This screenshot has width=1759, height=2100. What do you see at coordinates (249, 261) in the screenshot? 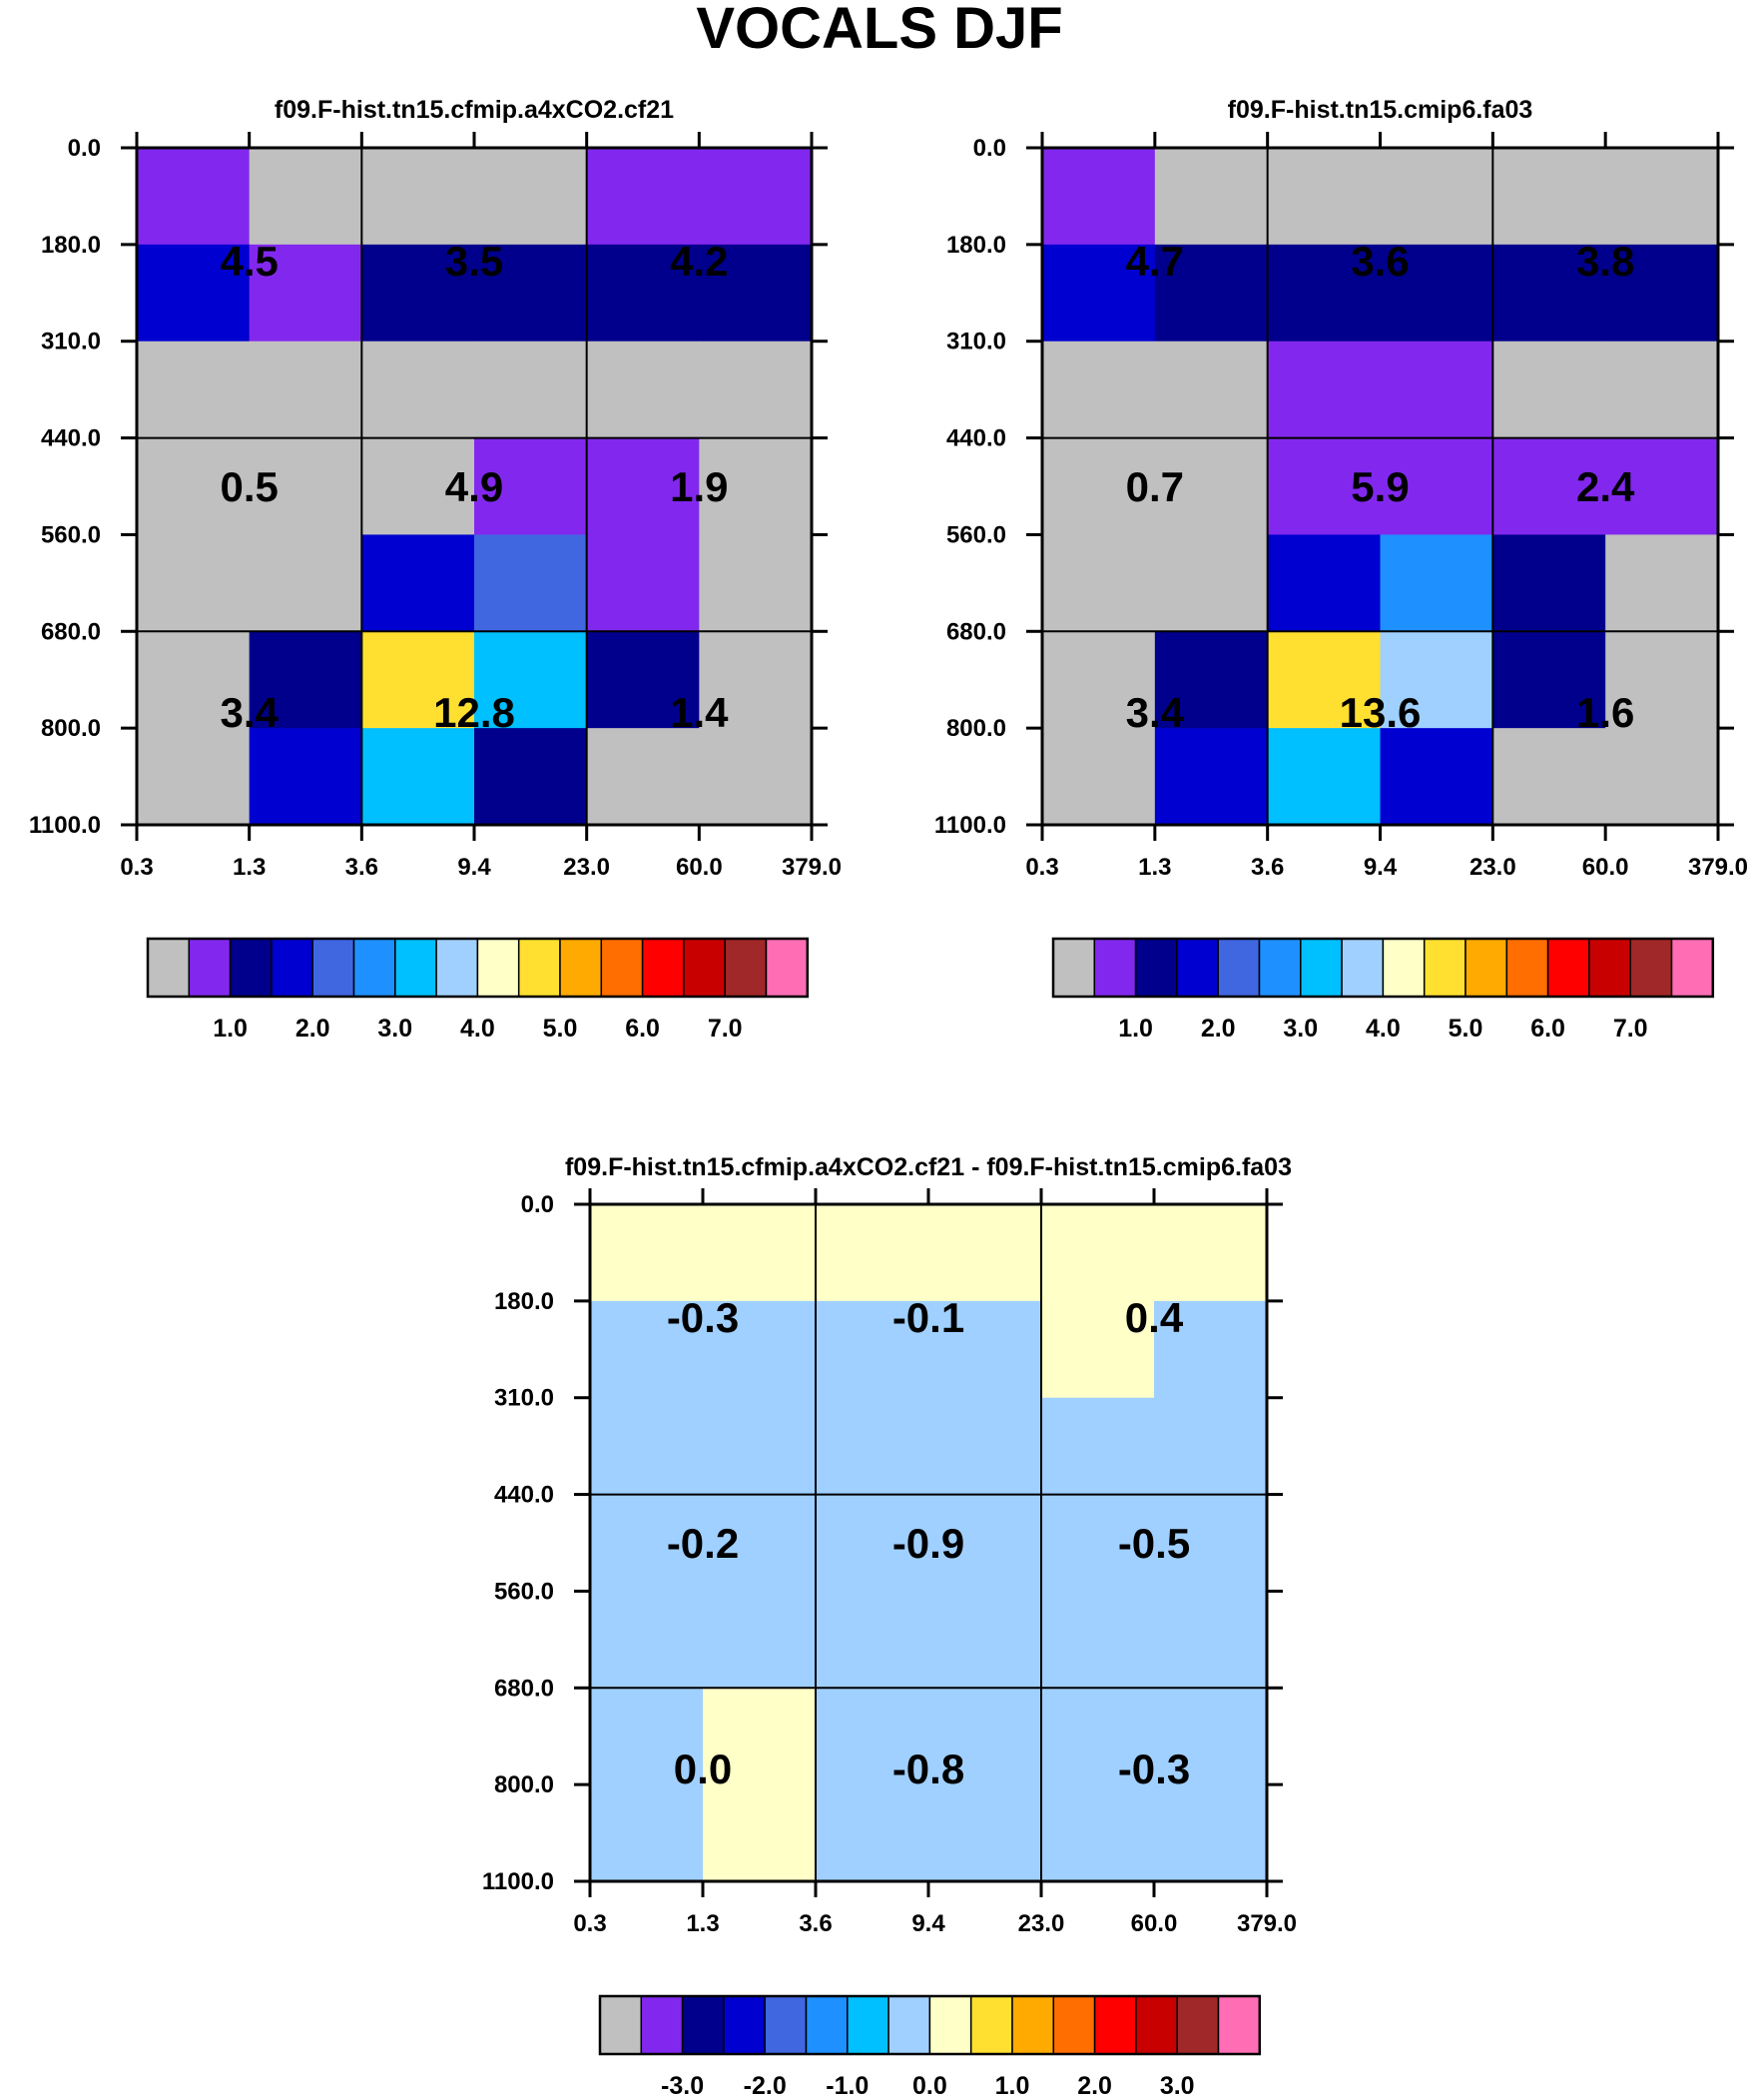
I see `cell-value-label: 4.5` at bounding box center [249, 261].